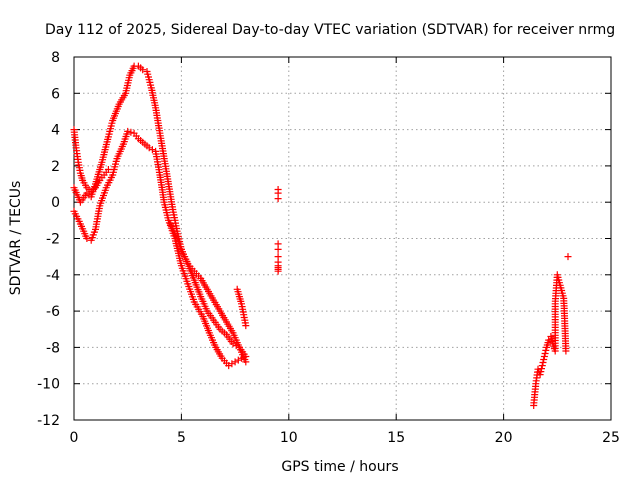 Image resolution: width=640 pixels, height=480 pixels. What do you see at coordinates (55, 203) in the screenshot?
I see `y-tick-label: 0` at bounding box center [55, 203].